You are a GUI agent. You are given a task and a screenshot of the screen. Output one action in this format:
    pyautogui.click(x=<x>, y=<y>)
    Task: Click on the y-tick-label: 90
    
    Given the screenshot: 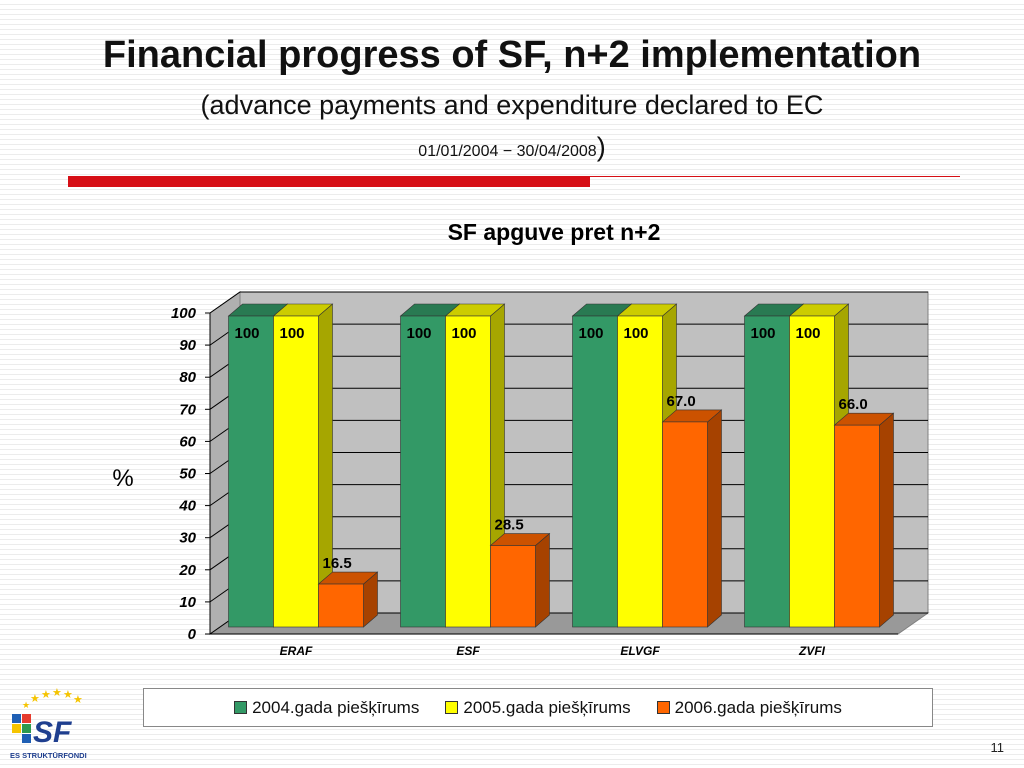 What is the action you would take?
    pyautogui.click(x=187, y=345)
    